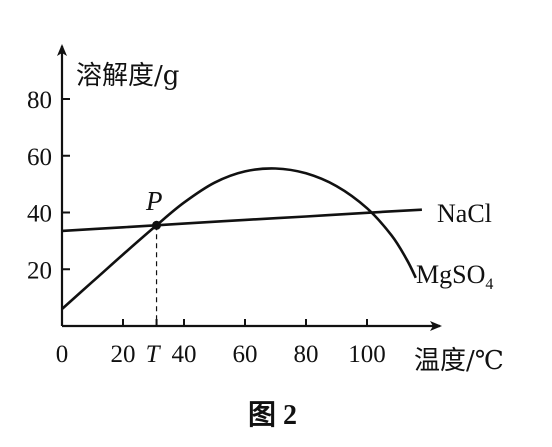 The image size is (552, 447). What do you see at coordinates (241, 220) in the screenshot?
I see `series-line-nacl` at bounding box center [241, 220].